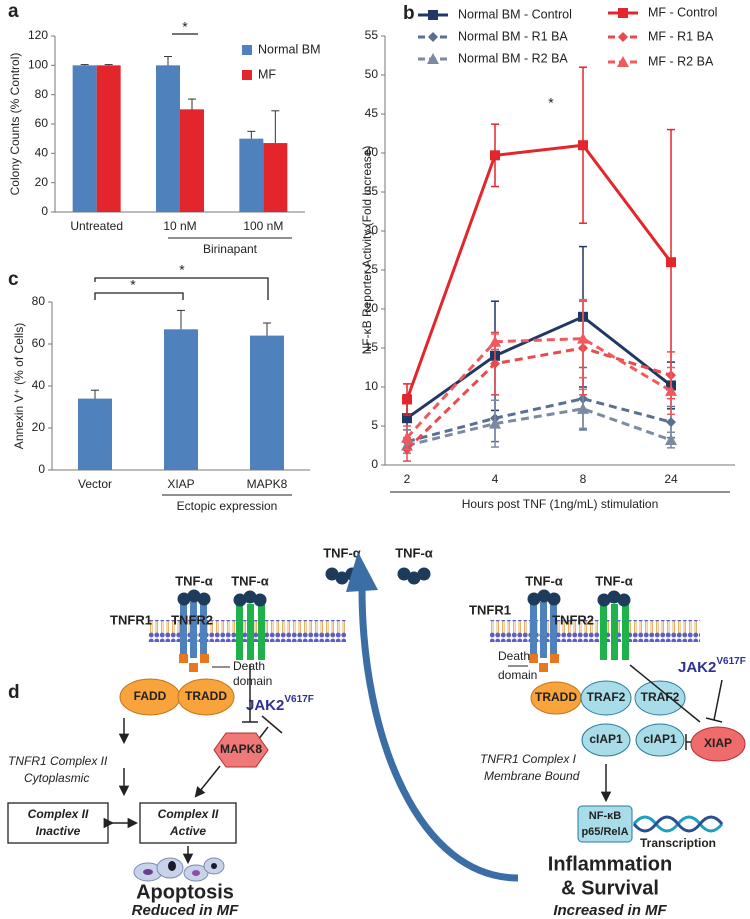 This screenshot has height=919, width=750. What do you see at coordinates (15, 124) in the screenshot?
I see `y-axis-label: Colony Counts (% Control)` at bounding box center [15, 124].